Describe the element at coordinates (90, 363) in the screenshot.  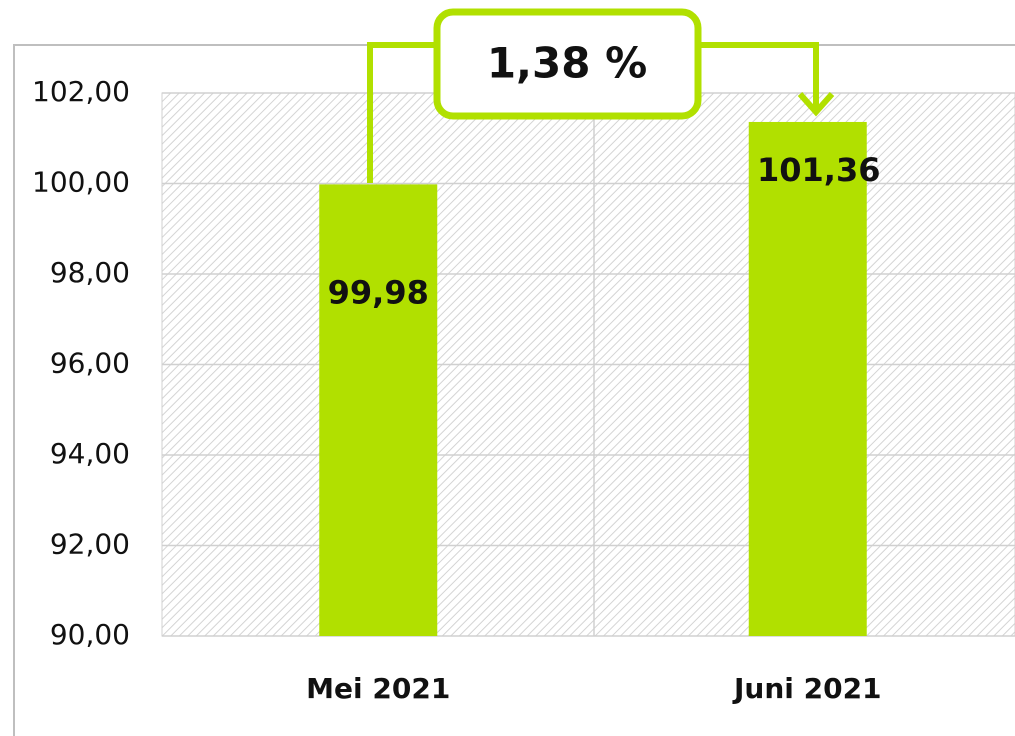
I see `y-tick-label: 96,00` at that location.